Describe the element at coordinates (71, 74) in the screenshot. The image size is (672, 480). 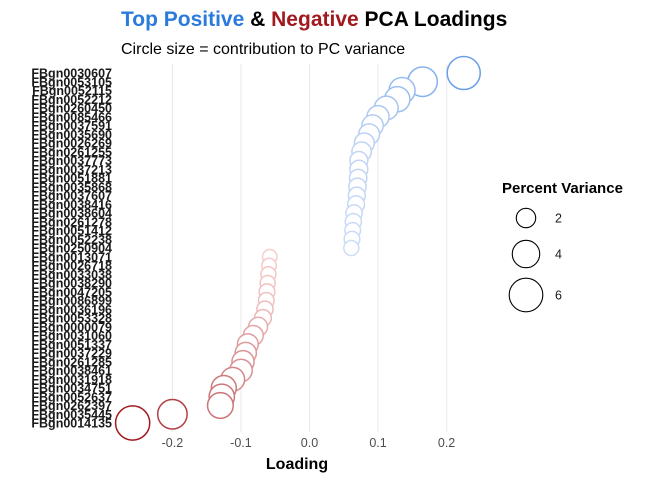
I see `y-tick-label: FBgn0030607` at that location.